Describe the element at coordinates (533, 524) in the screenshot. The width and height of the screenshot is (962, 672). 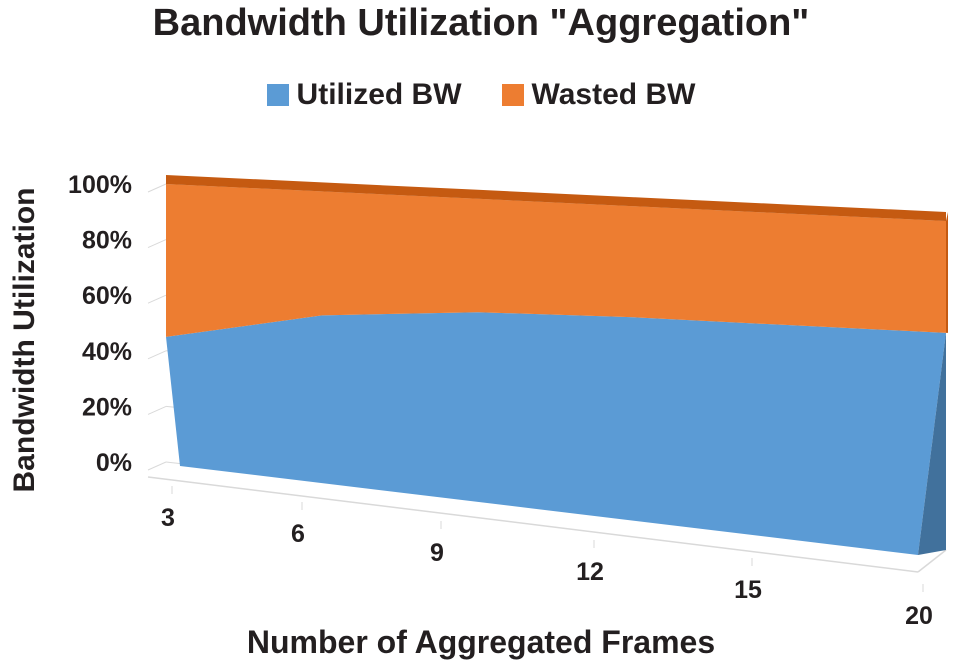
I see `x-axis-line` at that location.